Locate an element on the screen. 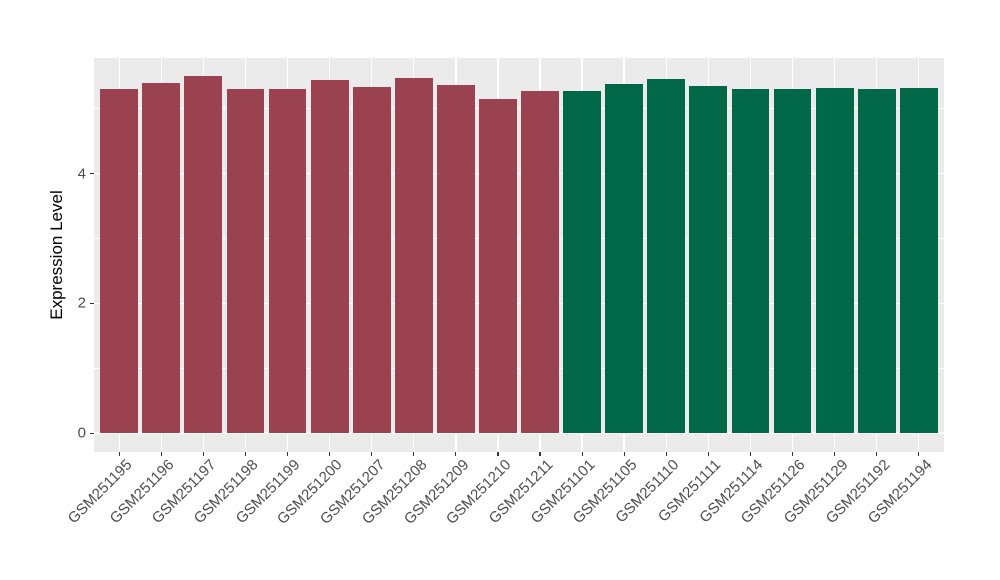 The height and width of the screenshot is (580, 1000). bar-GSM251194 is located at coordinates (918, 260).